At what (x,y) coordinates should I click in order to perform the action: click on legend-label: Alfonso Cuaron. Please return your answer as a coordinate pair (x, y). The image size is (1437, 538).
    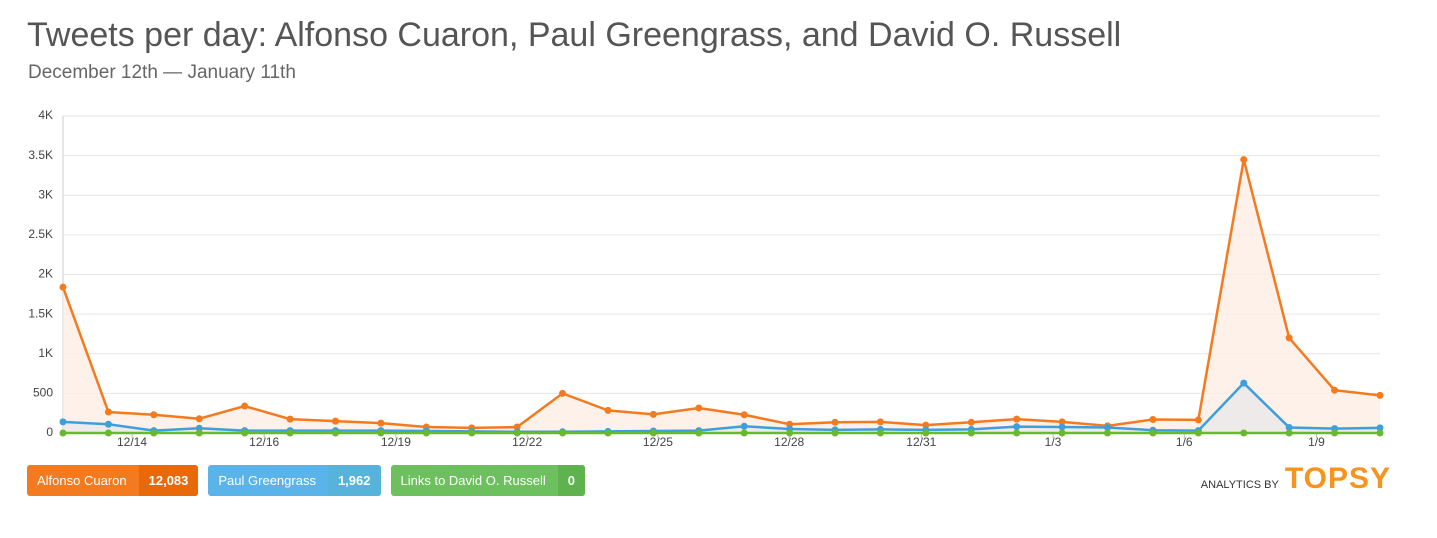
    Looking at the image, I should click on (82, 480).